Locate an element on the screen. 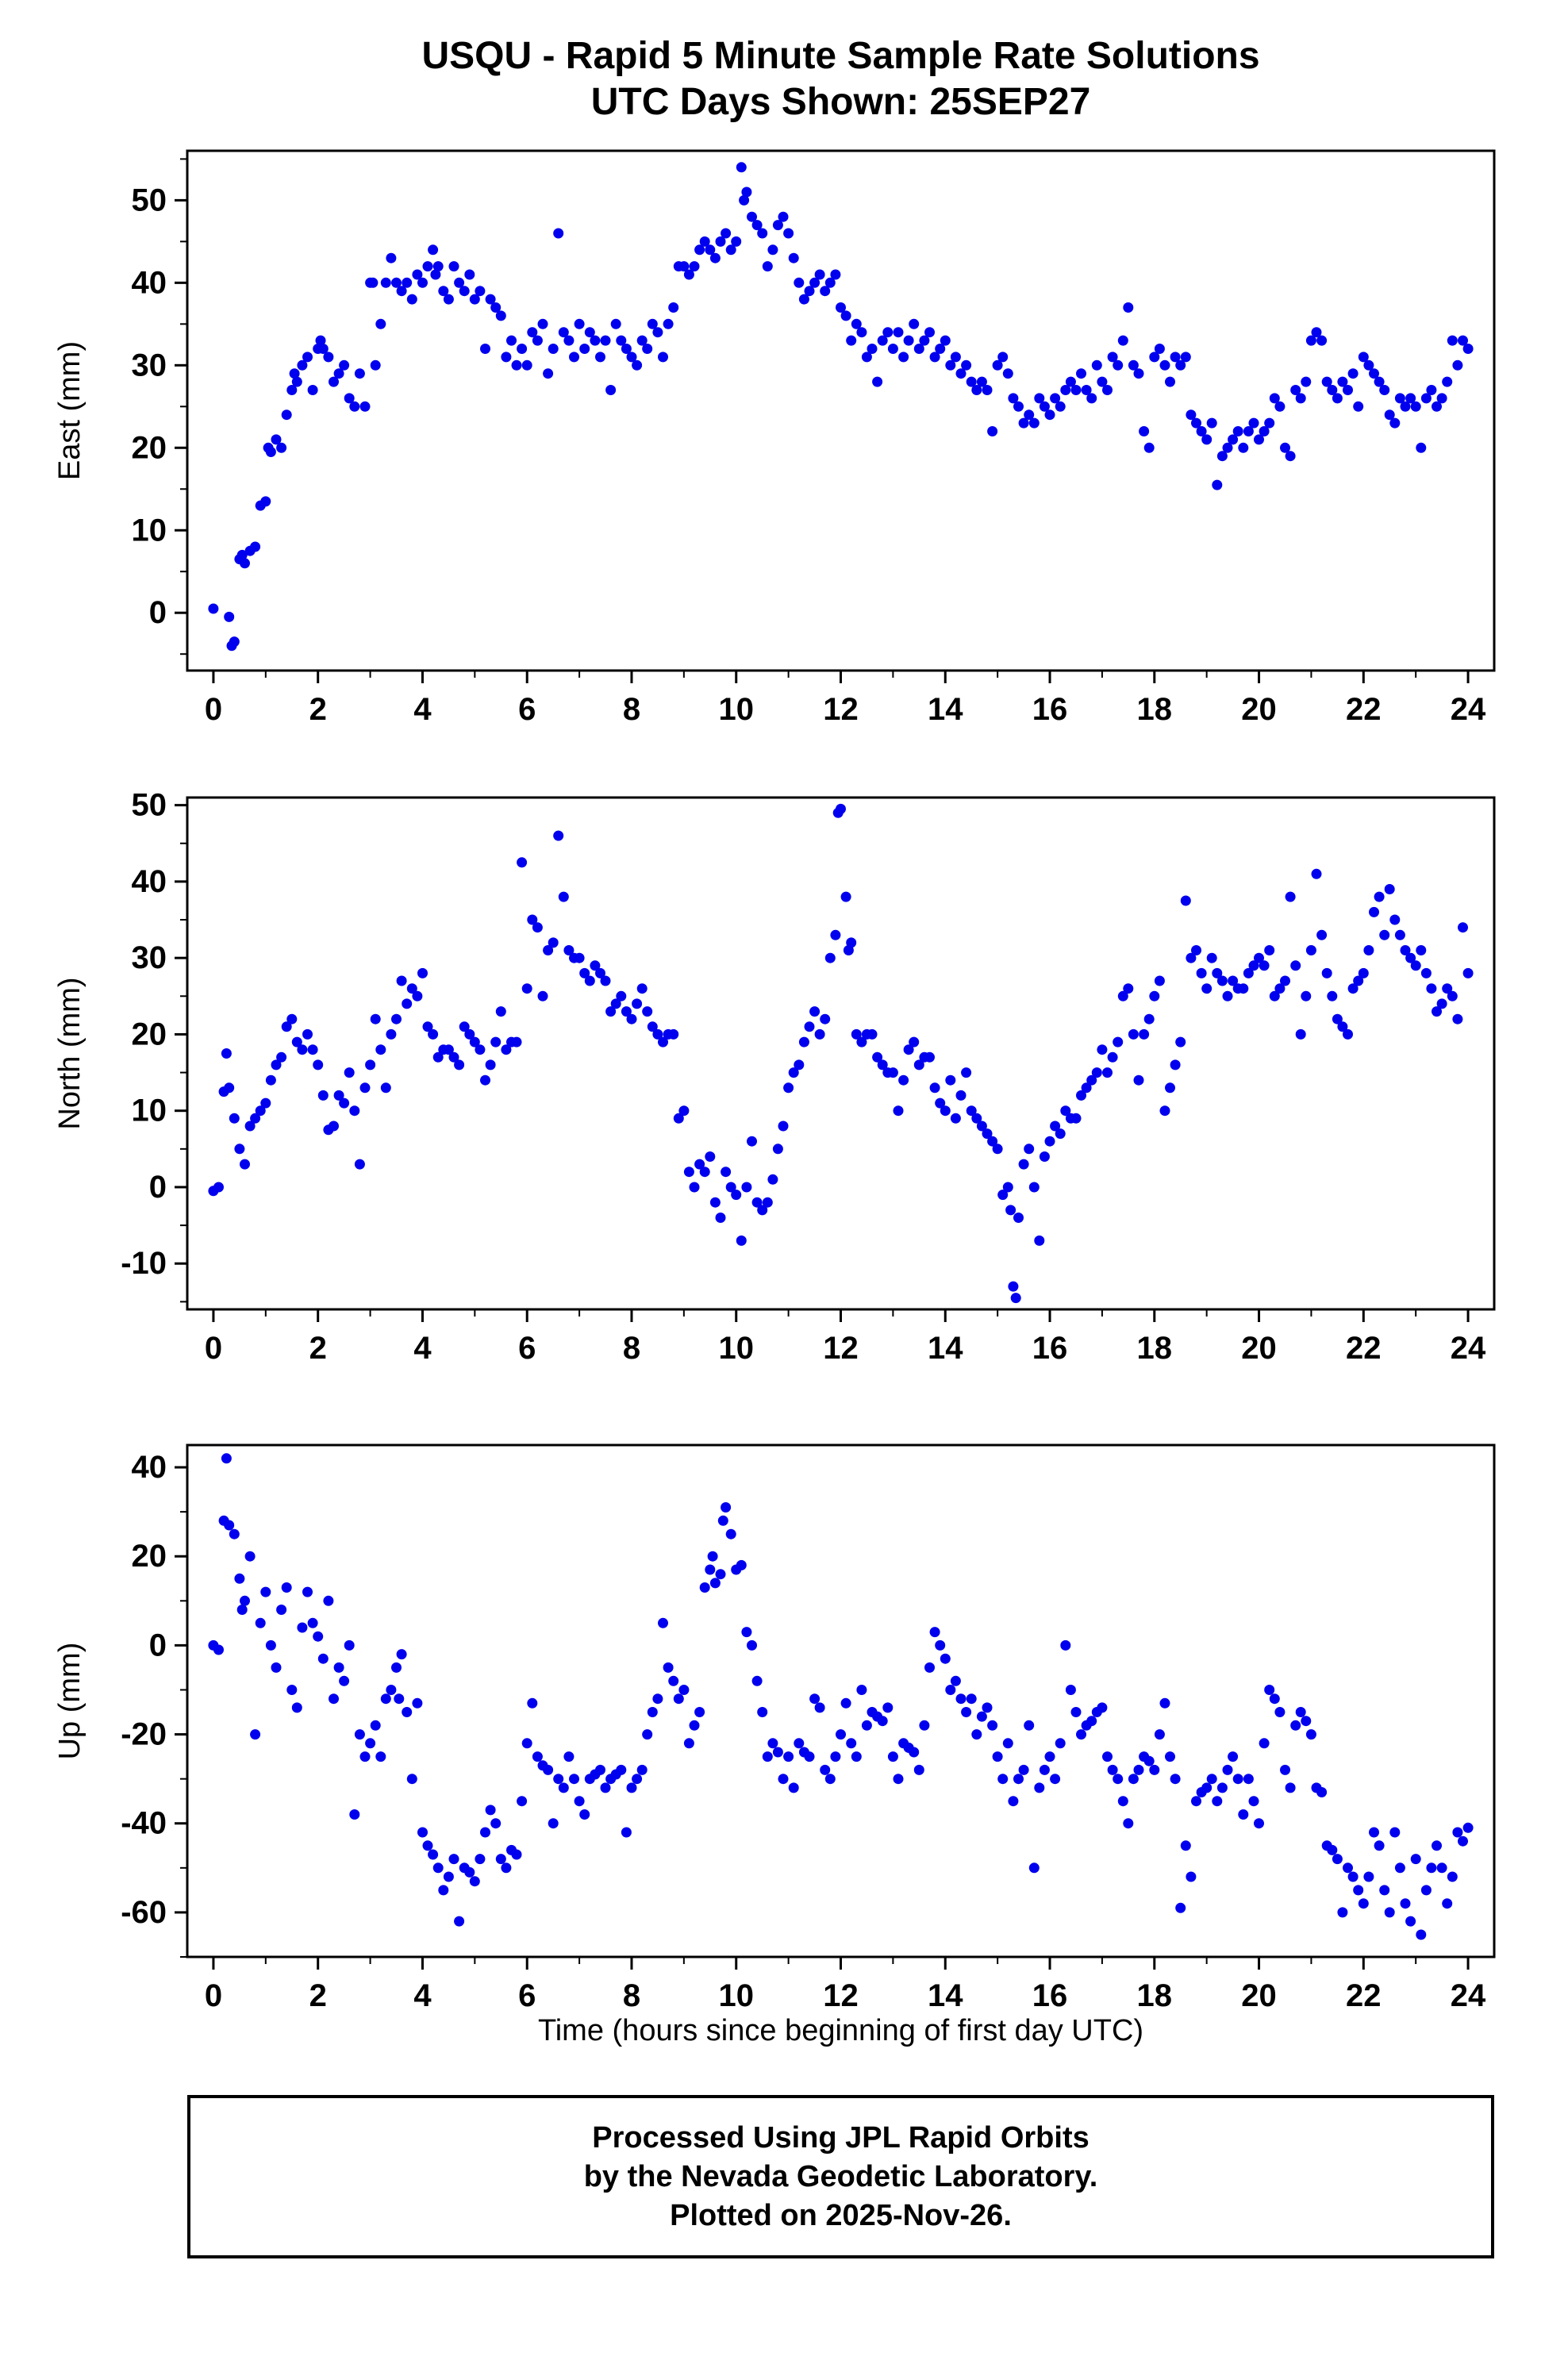  x-tick-label: 18 is located at coordinates (1155, 1348).